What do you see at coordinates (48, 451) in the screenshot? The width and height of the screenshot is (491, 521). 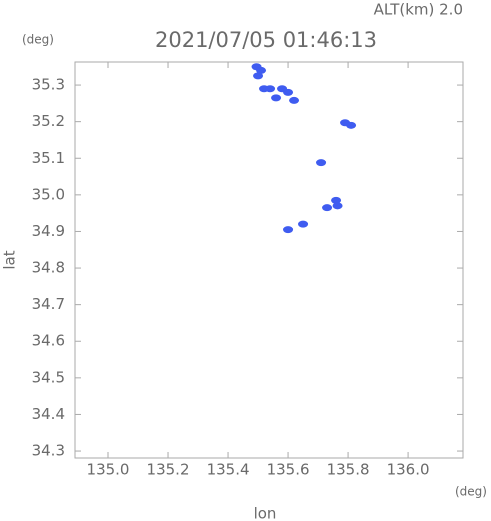 I see `y-tick-label: 34.3` at bounding box center [48, 451].